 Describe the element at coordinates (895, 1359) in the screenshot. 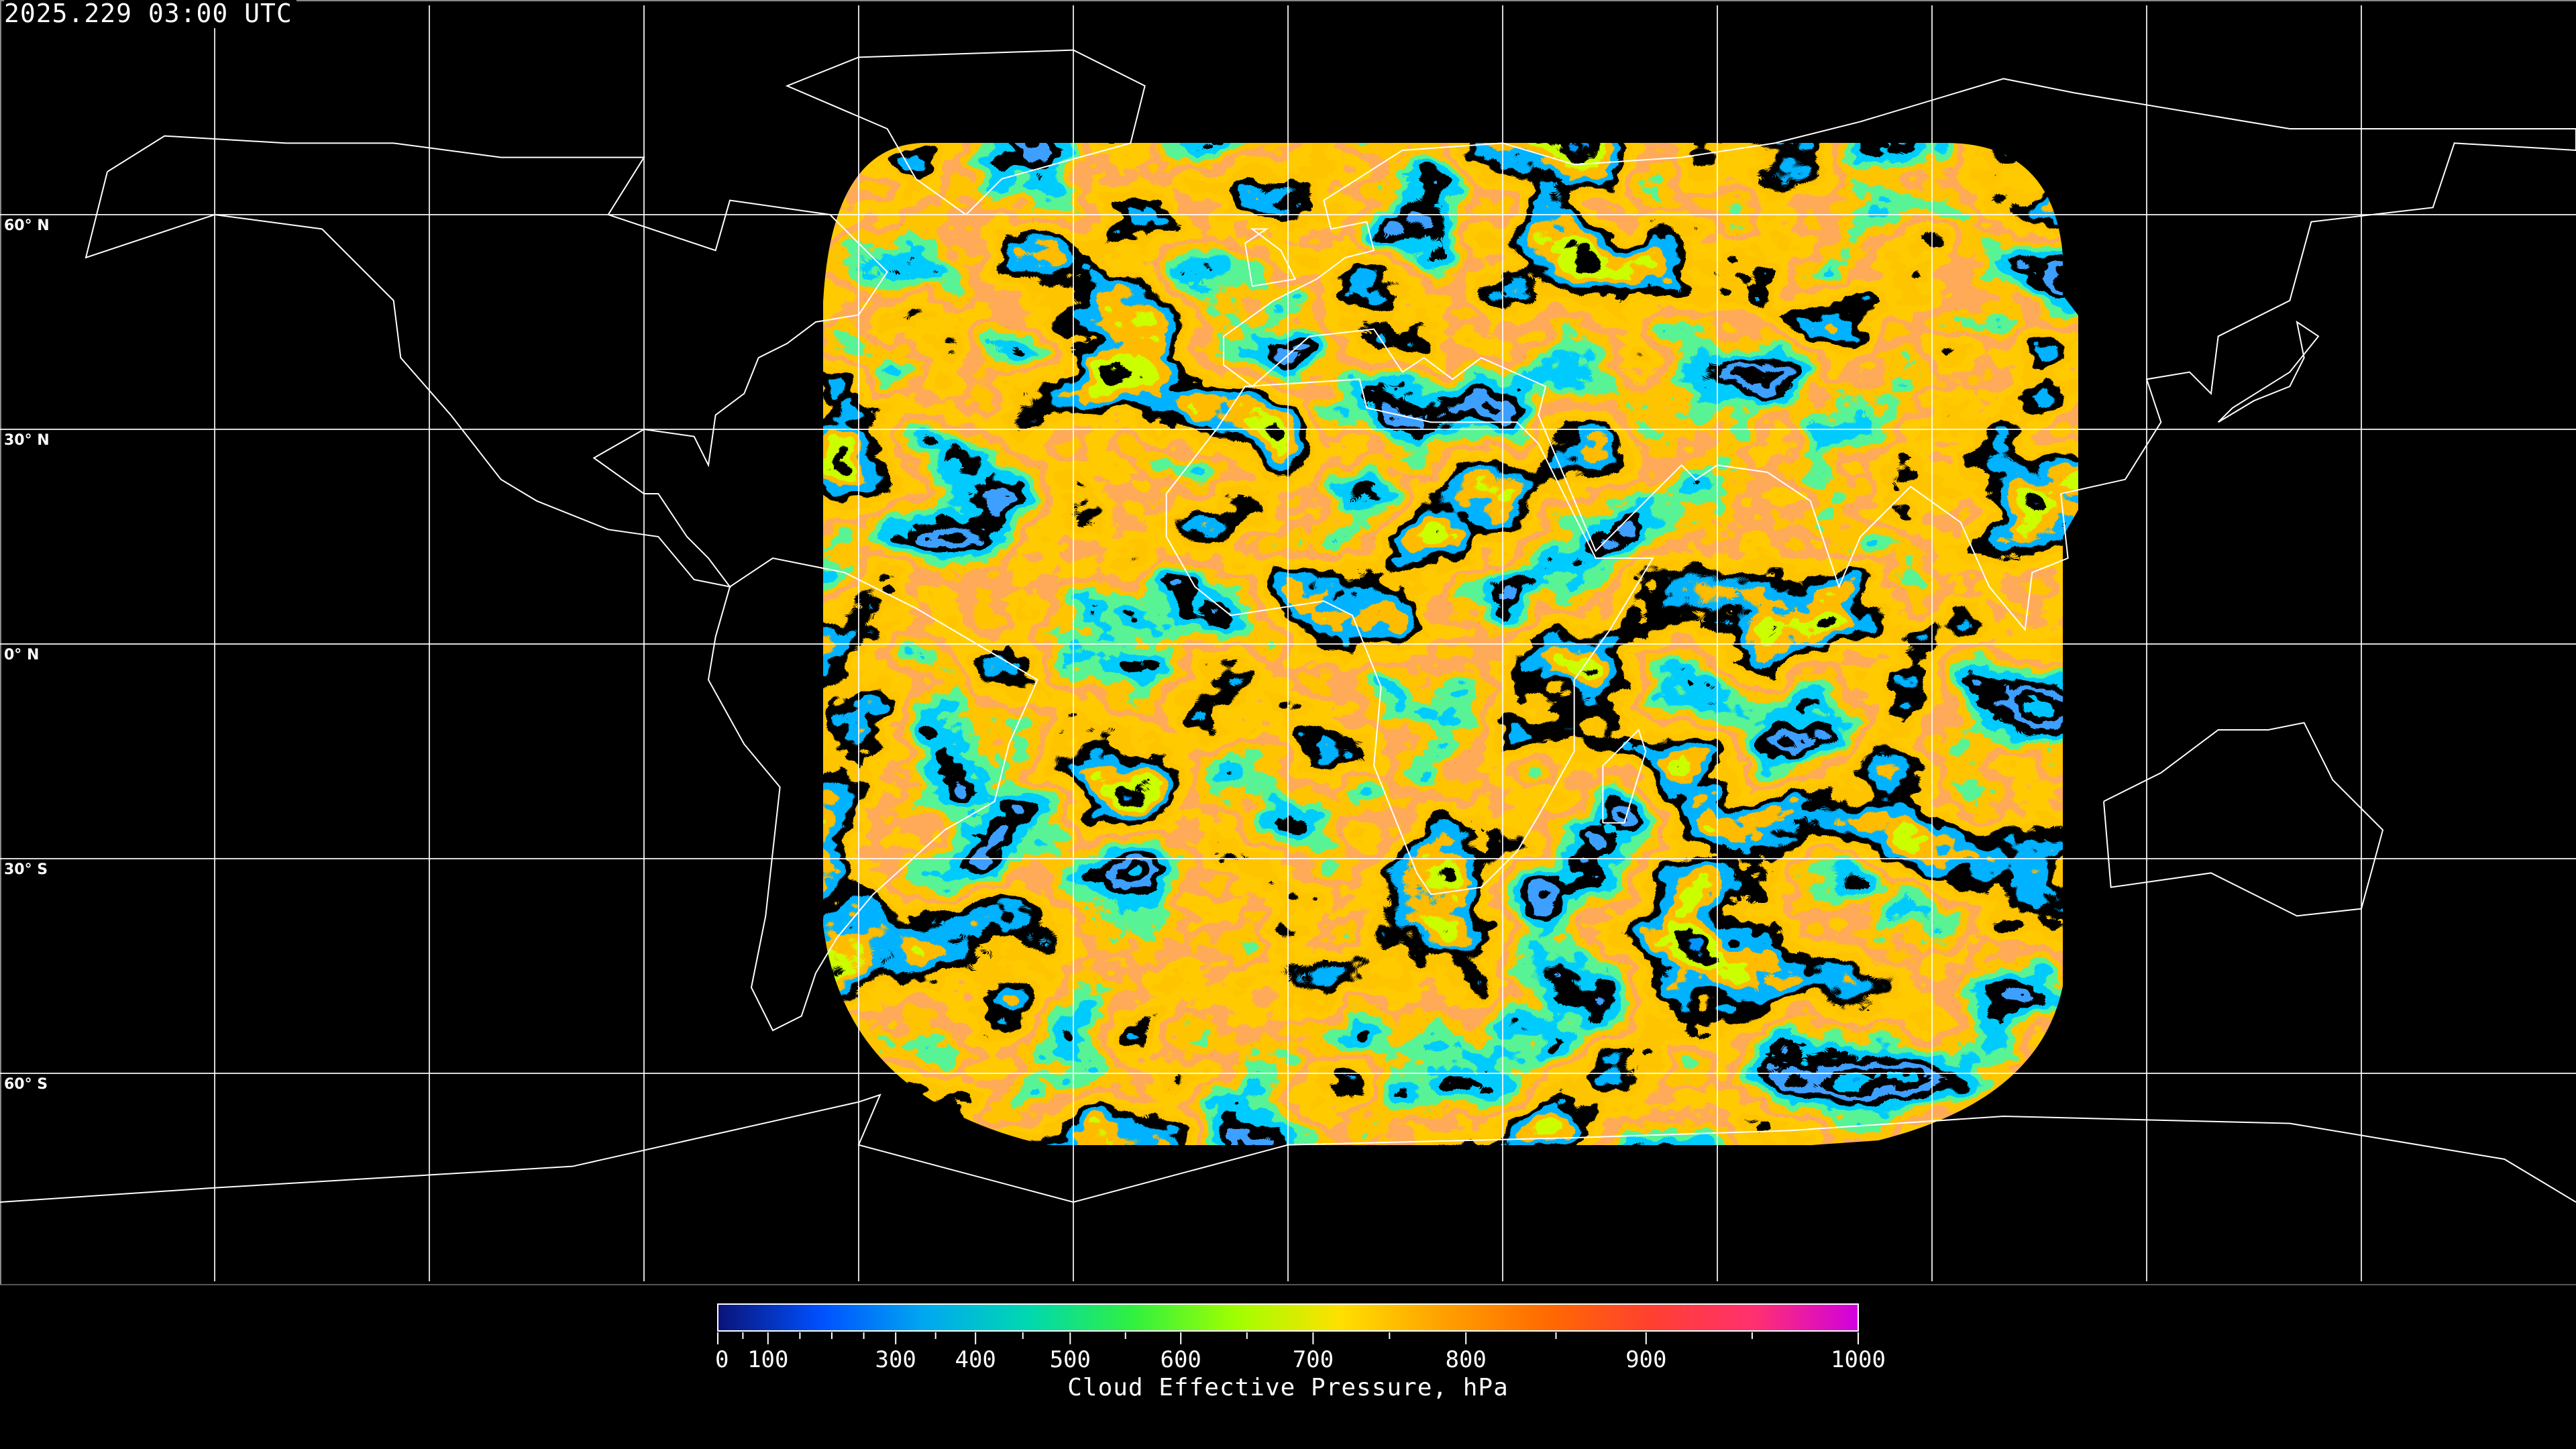

I see `colorbar-tick-label: 300` at that location.